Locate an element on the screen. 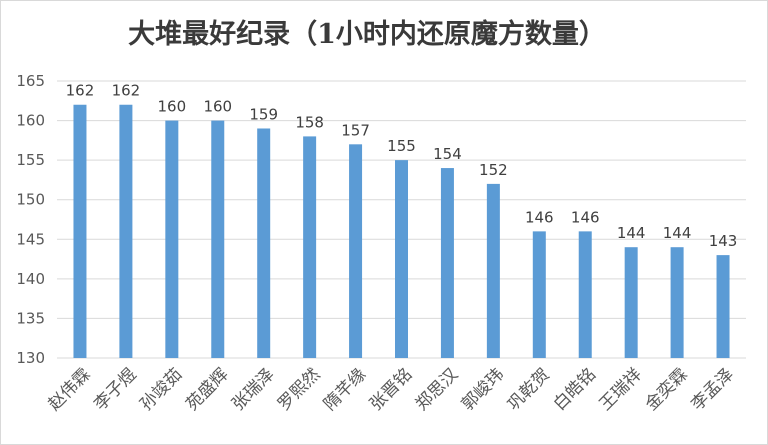 The width and height of the screenshot is (768, 445). data-label: 158 is located at coordinates (309, 122).